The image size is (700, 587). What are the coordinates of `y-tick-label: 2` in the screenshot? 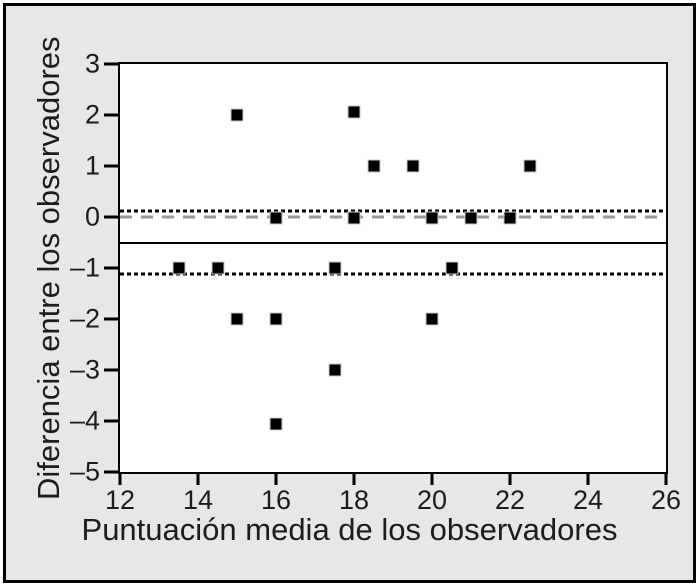 It's located at (92, 114).